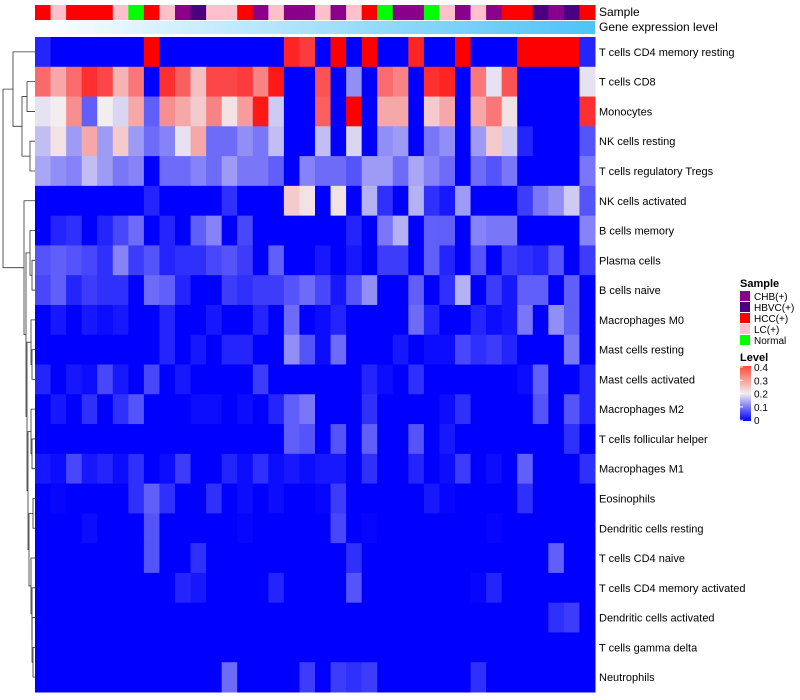 The width and height of the screenshot is (800, 700). Describe the element at coordinates (658, 27) in the screenshot. I see `gene-annotation-label: Gene expression level` at that location.